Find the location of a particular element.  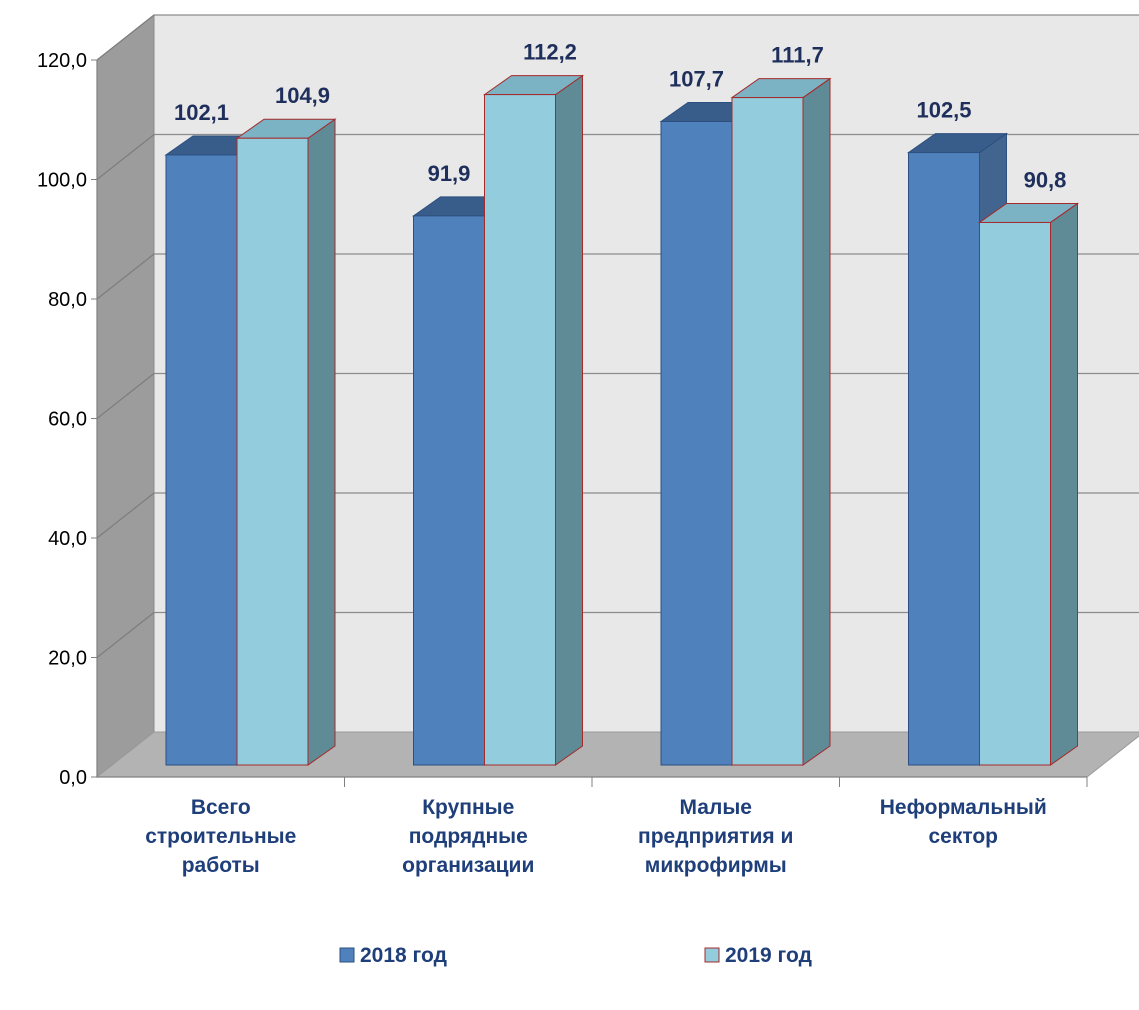

data-label: 91,9 is located at coordinates (449, 173).